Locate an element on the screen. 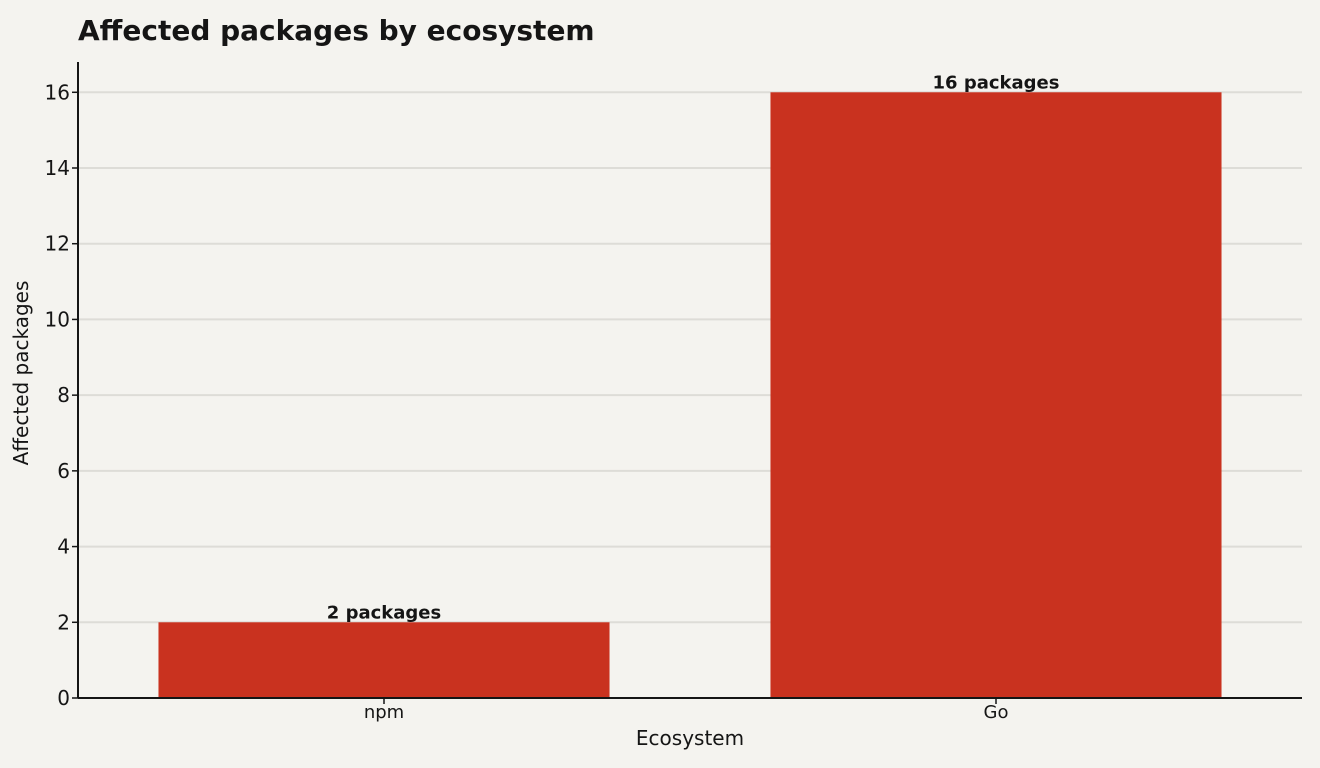 The image size is (1320, 768). x-tick-label: Go is located at coordinates (996, 712).